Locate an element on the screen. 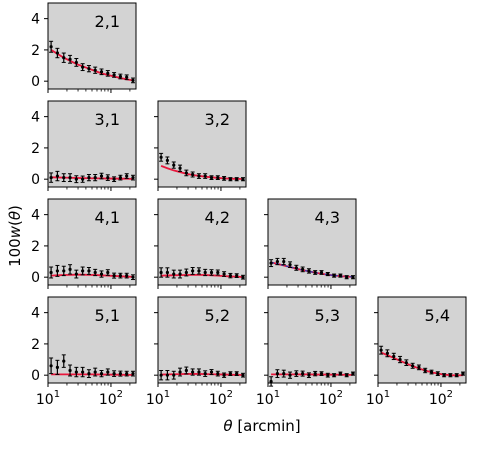  y-tick-label: 0 is located at coordinates (35, 82).